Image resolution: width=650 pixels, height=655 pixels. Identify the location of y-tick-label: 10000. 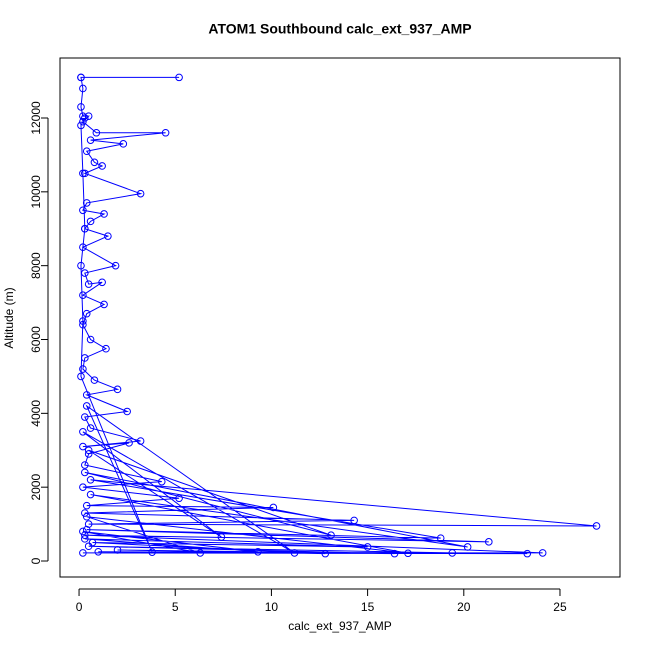
(36, 192).